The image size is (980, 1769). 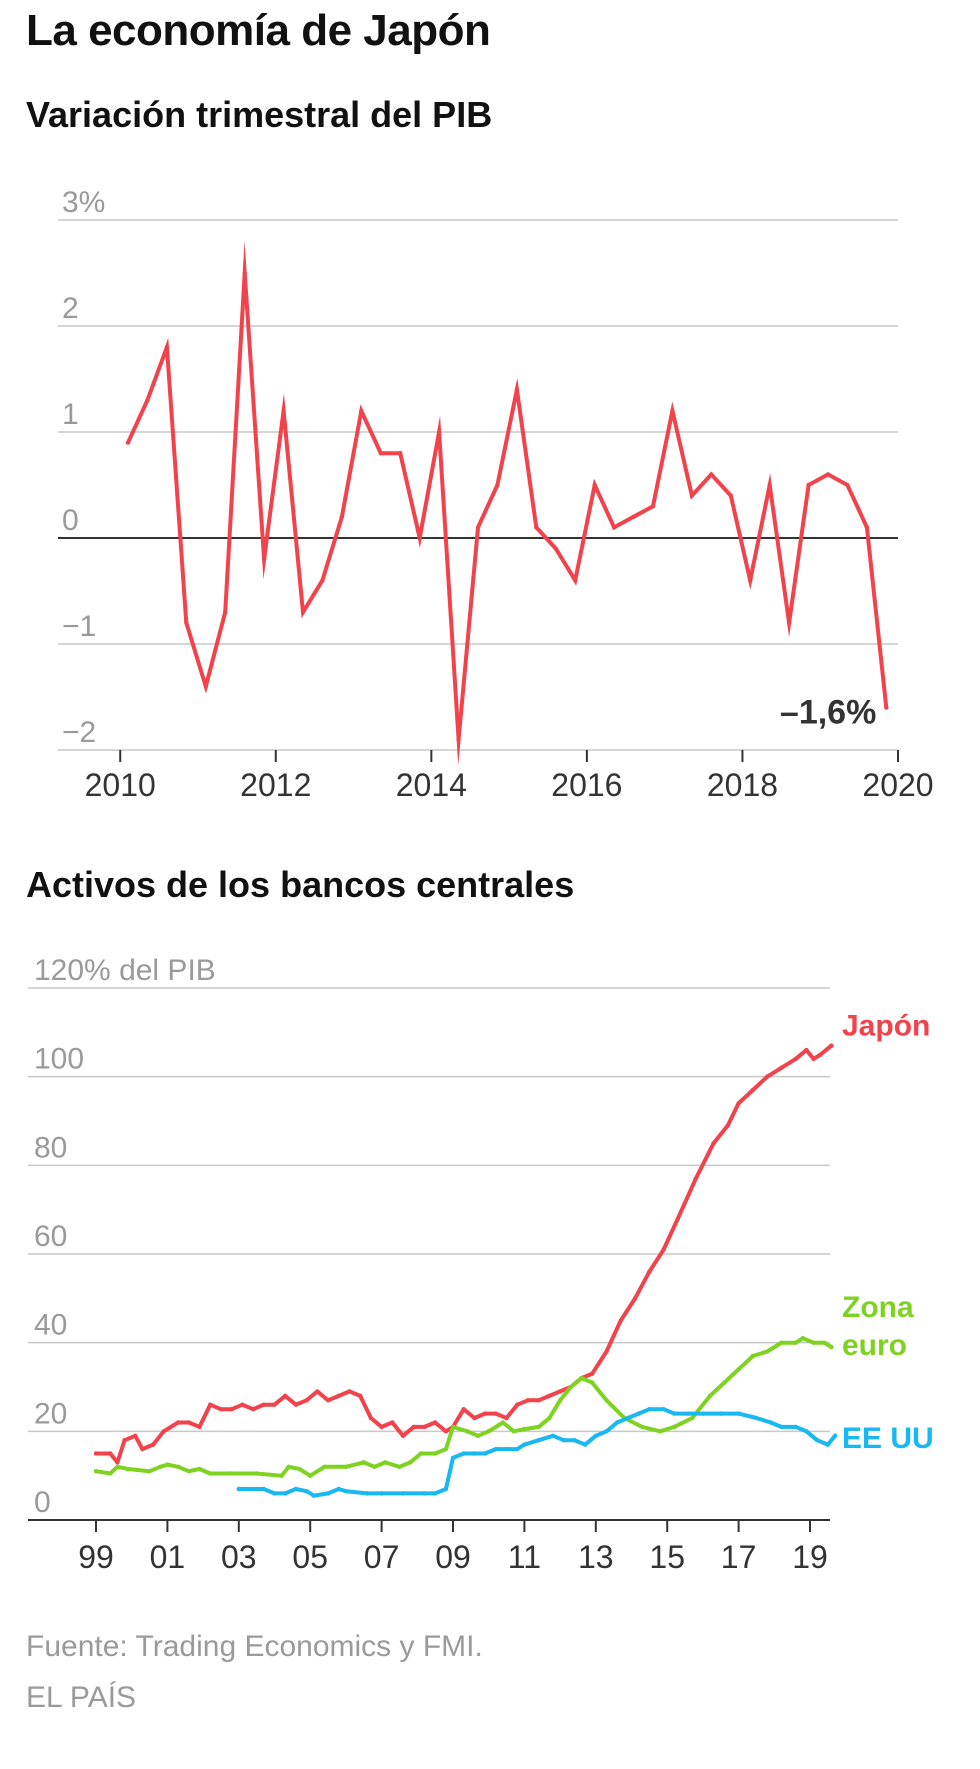 I want to click on y-tick-label: 0, so click(x=70, y=520).